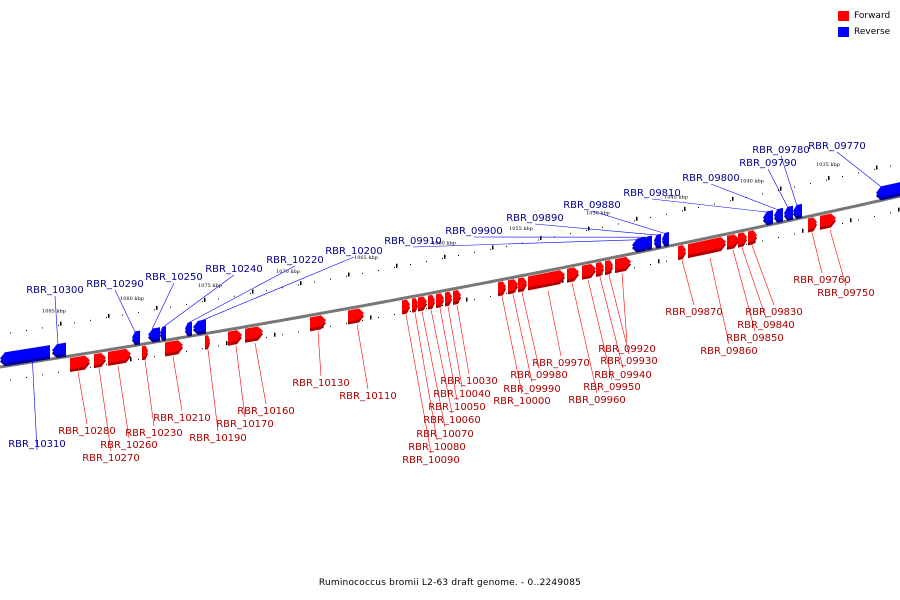  Describe the element at coordinates (111, 458) in the screenshot. I see `gene-label: RBR_10270` at that location.